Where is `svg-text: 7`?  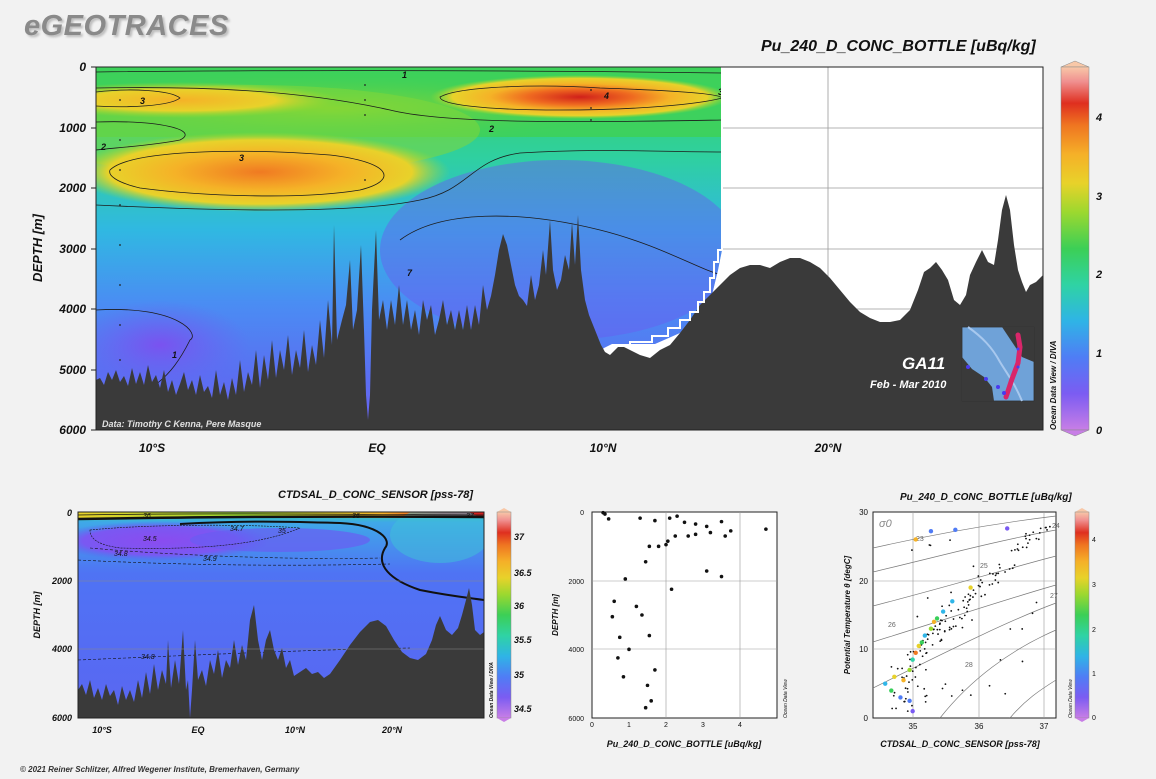 svg-text: 7 is located at coordinates (410, 273).